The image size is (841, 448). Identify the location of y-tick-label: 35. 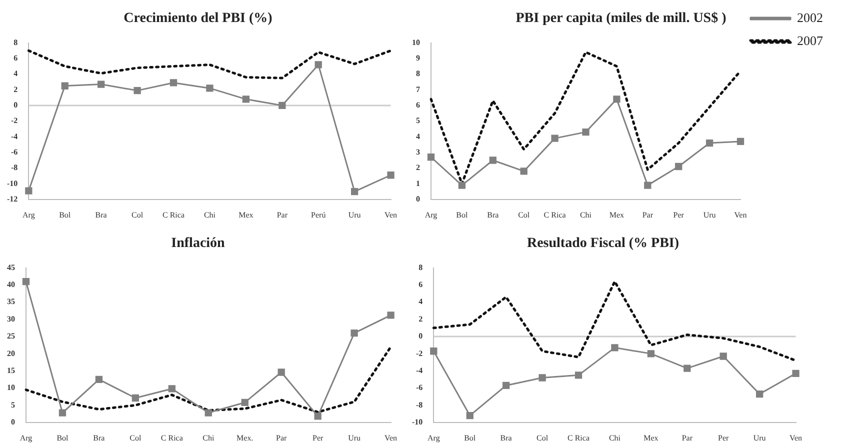
(11, 301).